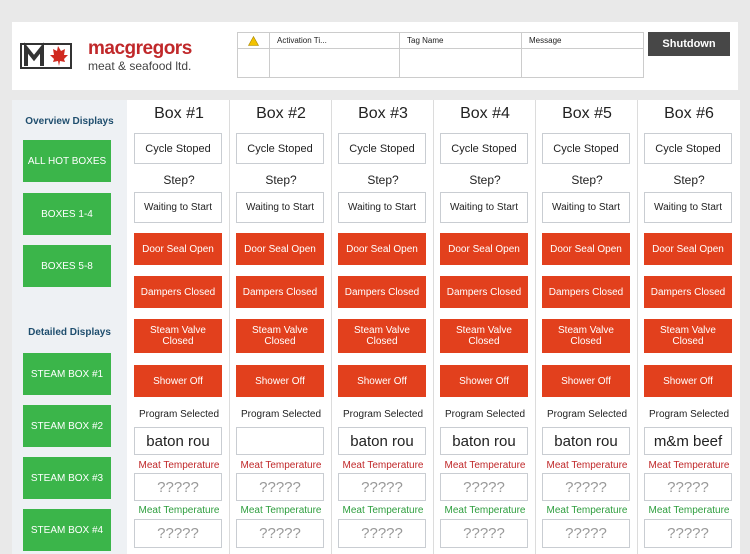 The image size is (750, 554). What do you see at coordinates (582, 55) in the screenshot?
I see `table-column: Message` at bounding box center [582, 55].